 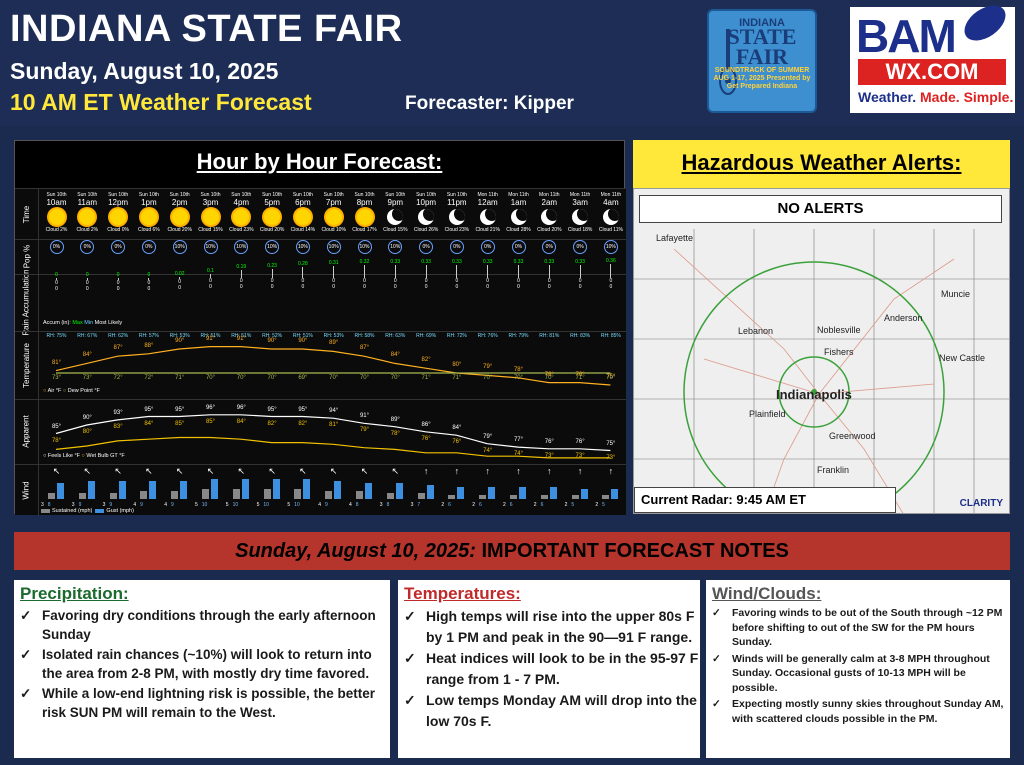 I want to click on rain-legend-accum: Accum (in):, so click(x=57, y=323).